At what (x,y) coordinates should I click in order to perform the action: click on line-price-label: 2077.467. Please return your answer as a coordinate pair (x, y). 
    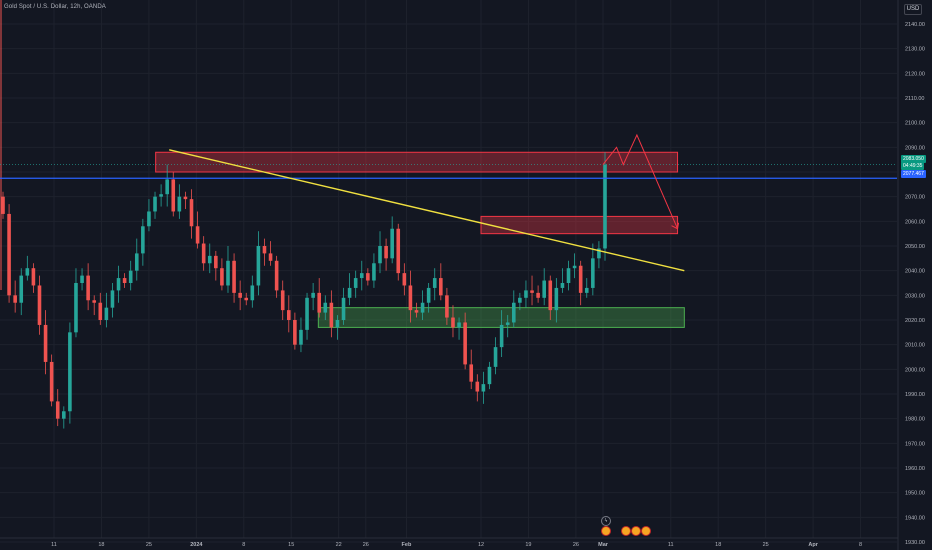
    Looking at the image, I should click on (913, 174).